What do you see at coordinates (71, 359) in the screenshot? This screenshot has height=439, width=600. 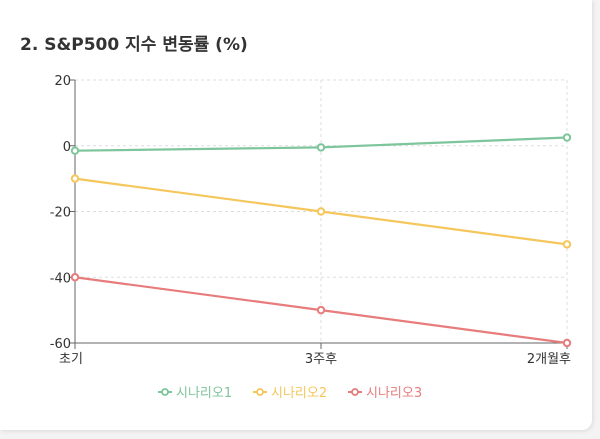 I see `x-tick-label: 초기` at bounding box center [71, 359].